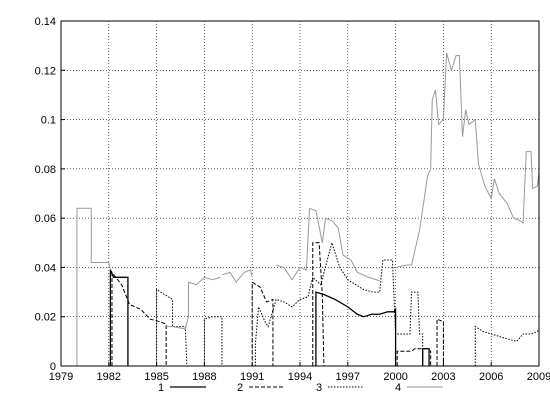 The image size is (550, 403). What do you see at coordinates (45, 318) in the screenshot?
I see `y-tick-label: 0.02` at bounding box center [45, 318].